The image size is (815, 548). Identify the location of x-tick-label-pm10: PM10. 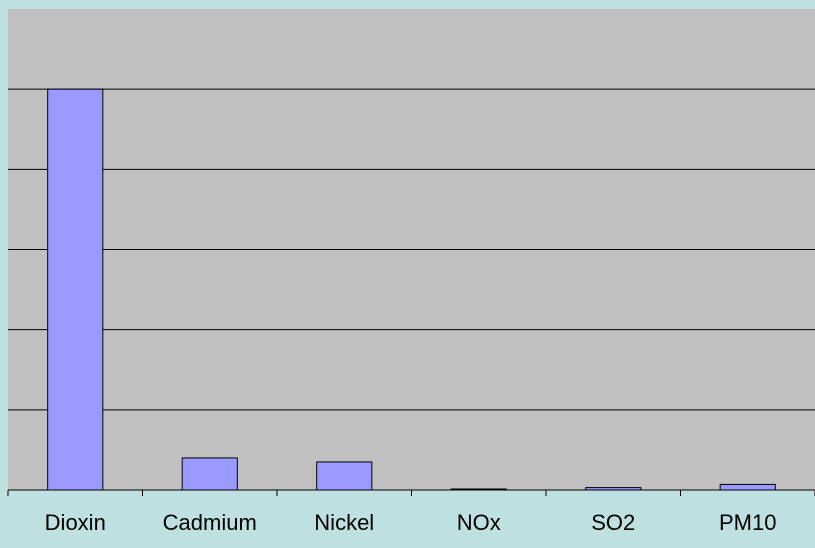
(747, 522).